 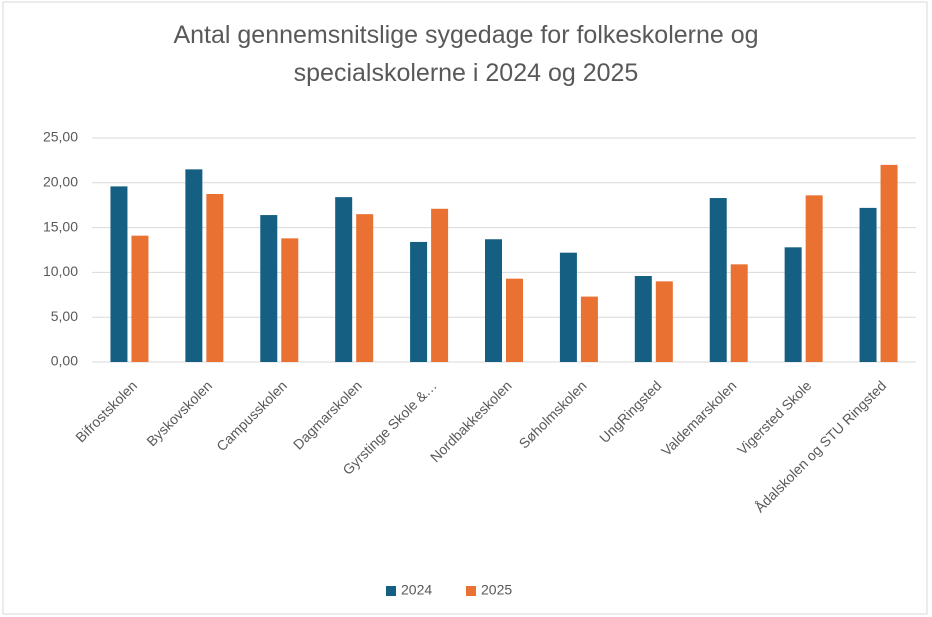 I want to click on x-tick-label: UngRingsted, so click(x=630, y=411).